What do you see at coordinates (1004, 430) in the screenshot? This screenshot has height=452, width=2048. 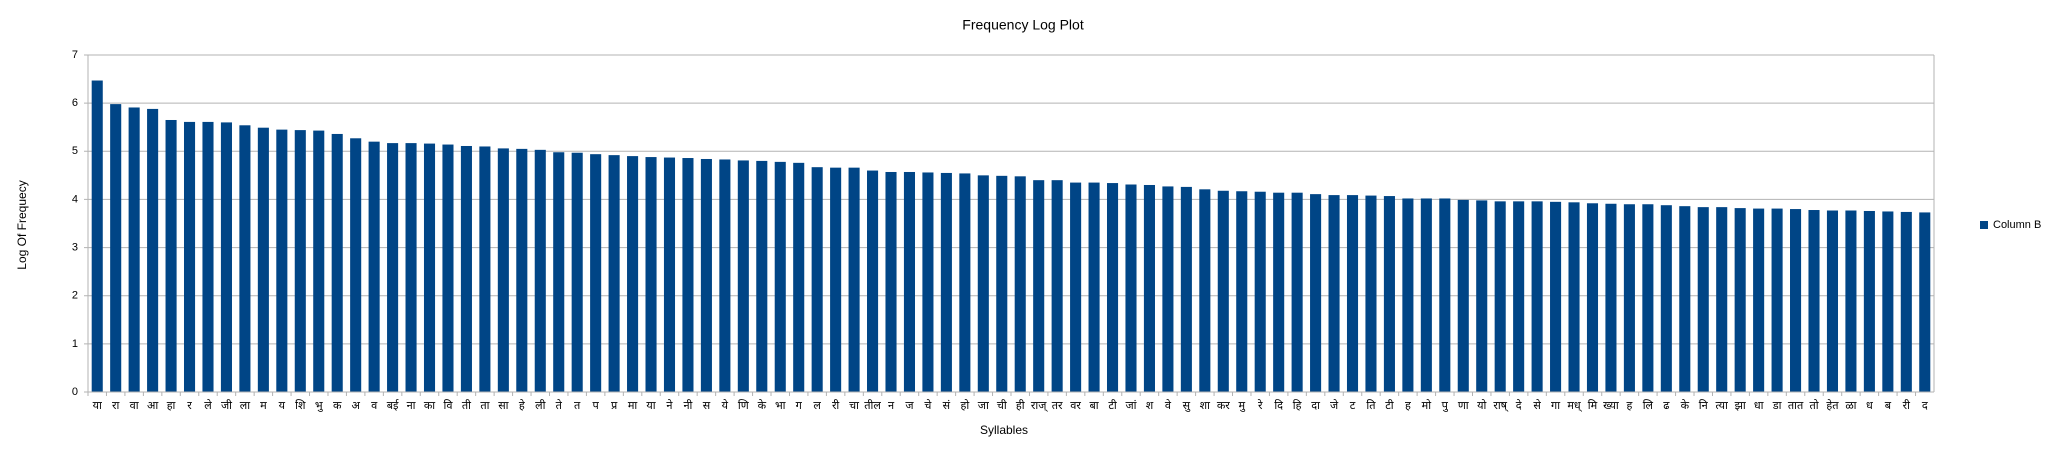 I see `x-axis-title: Syllables` at bounding box center [1004, 430].